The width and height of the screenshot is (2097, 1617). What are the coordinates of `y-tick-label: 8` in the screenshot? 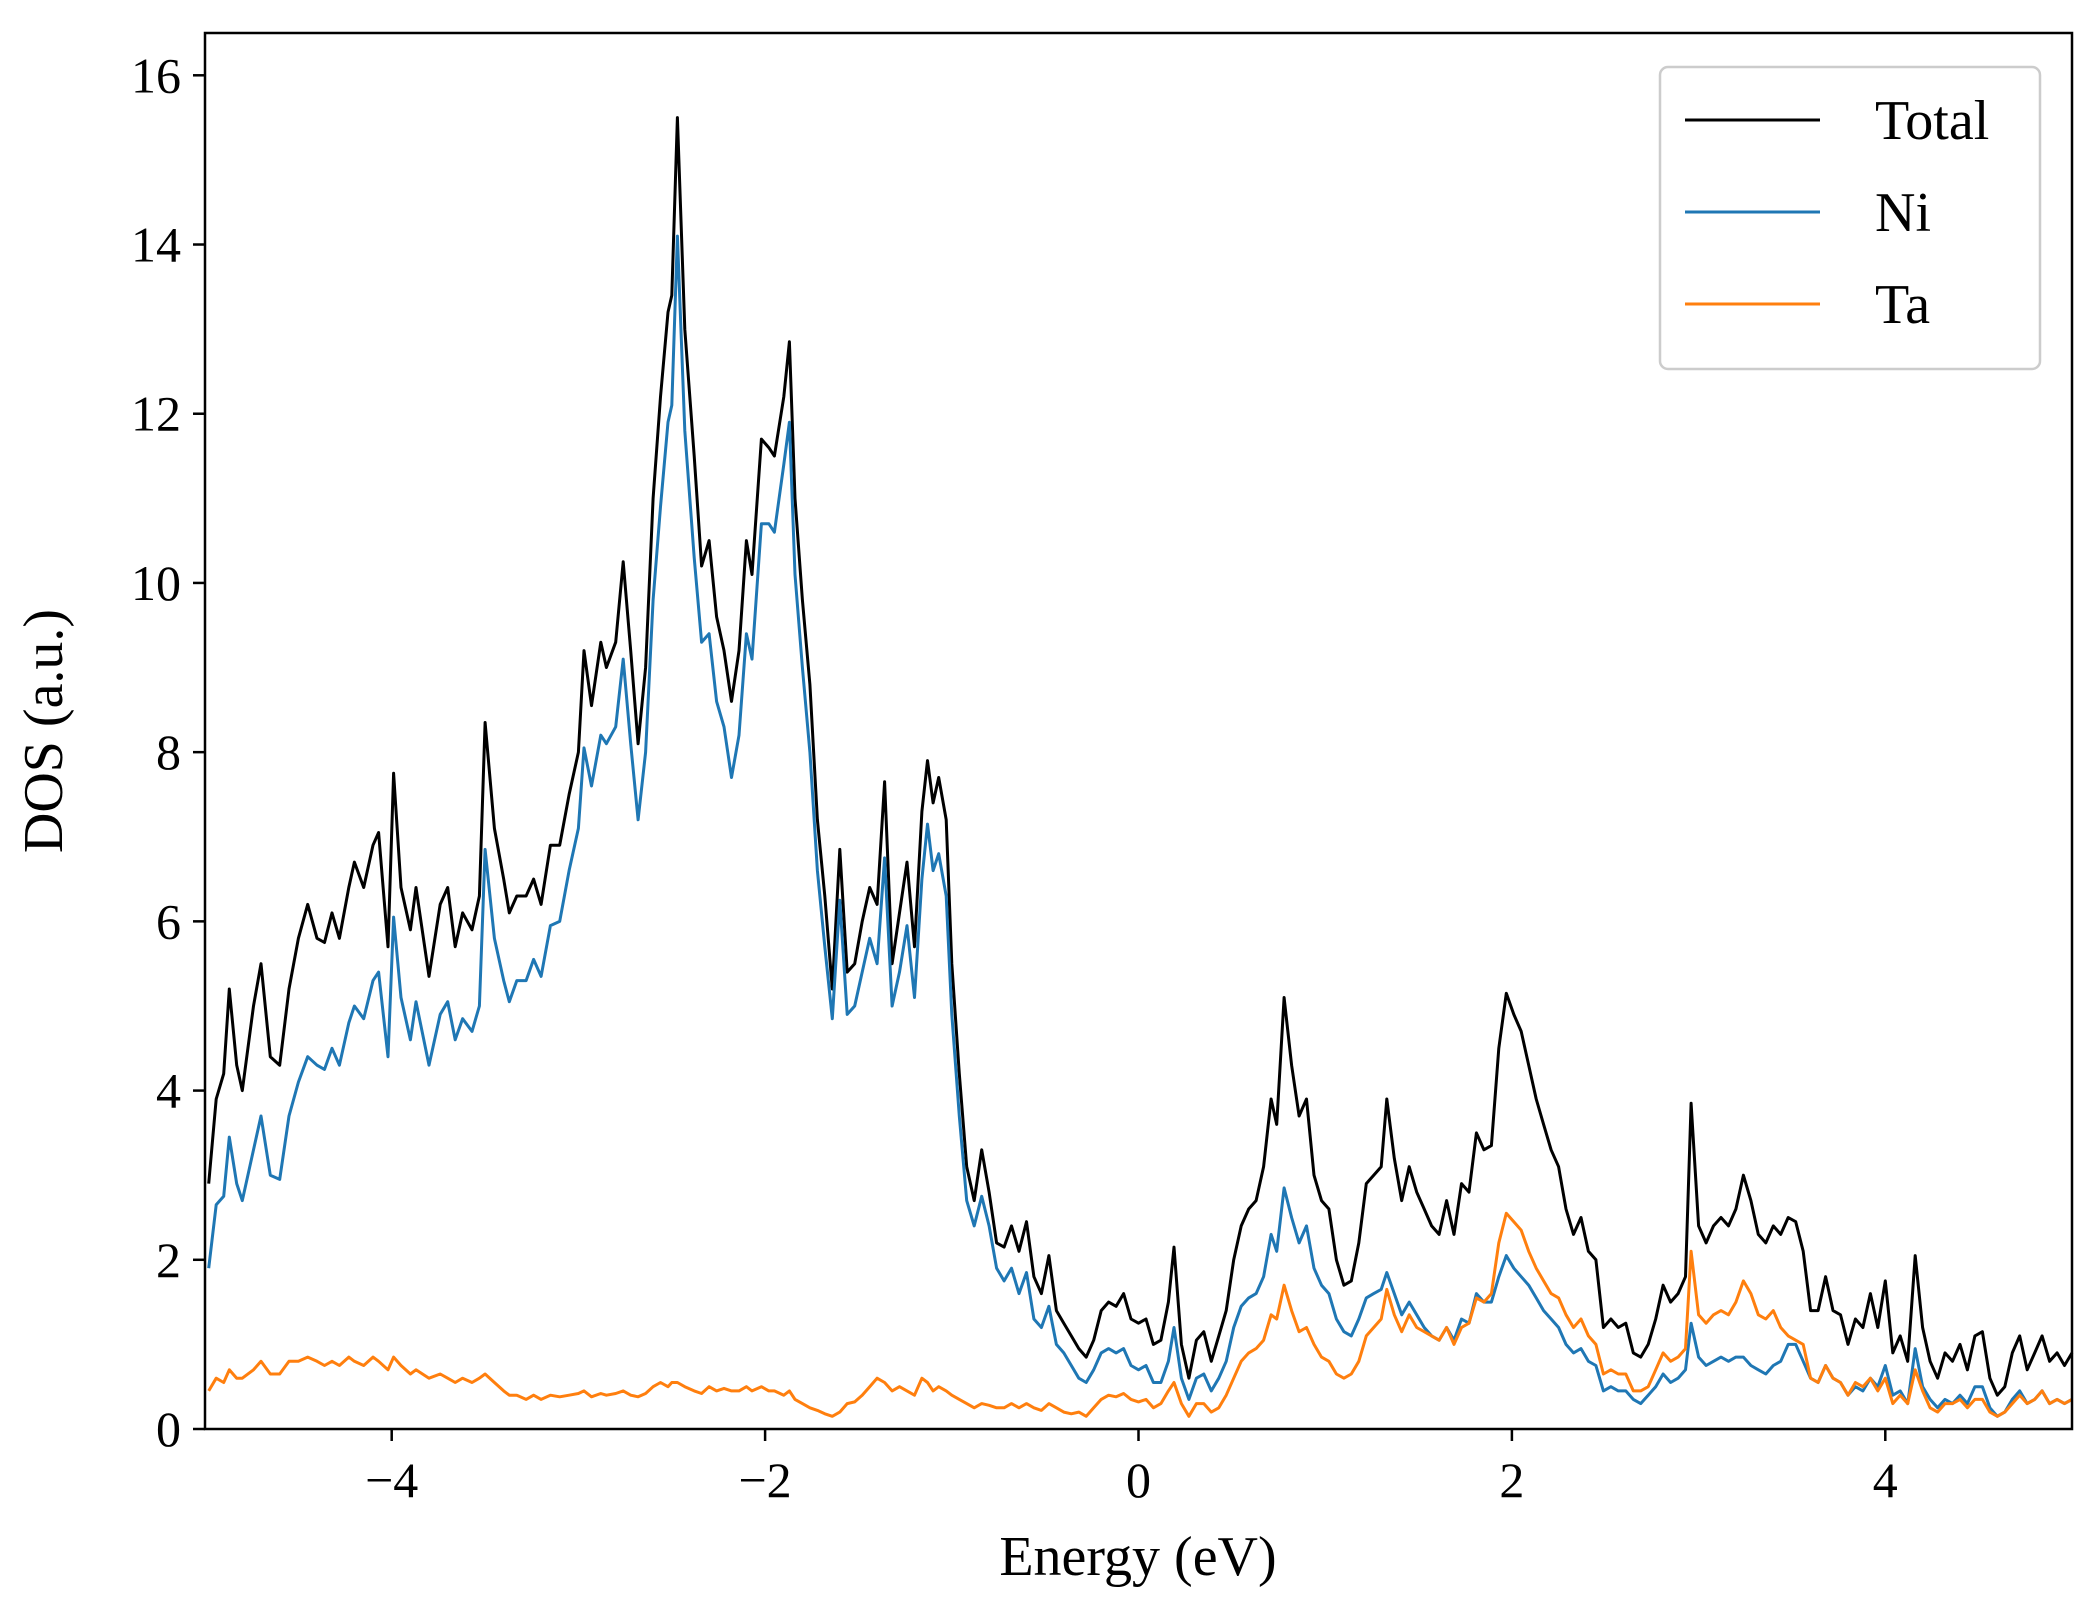 It's located at (168, 752).